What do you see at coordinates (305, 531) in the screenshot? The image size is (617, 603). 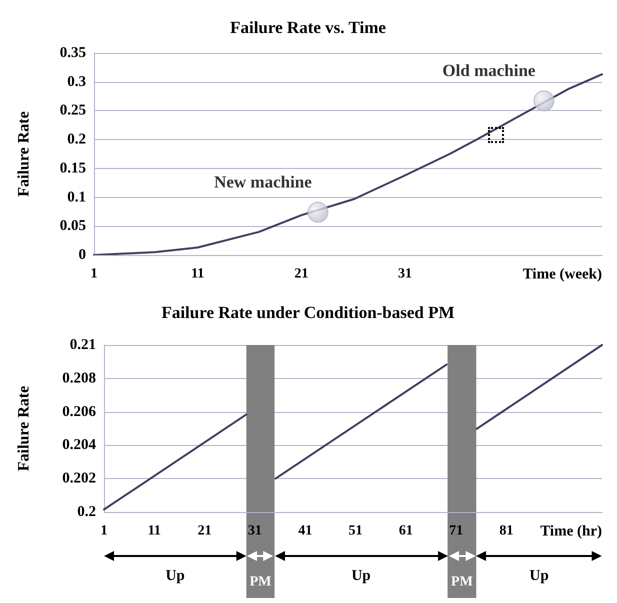 I see `x-tick-label: 41` at bounding box center [305, 531].